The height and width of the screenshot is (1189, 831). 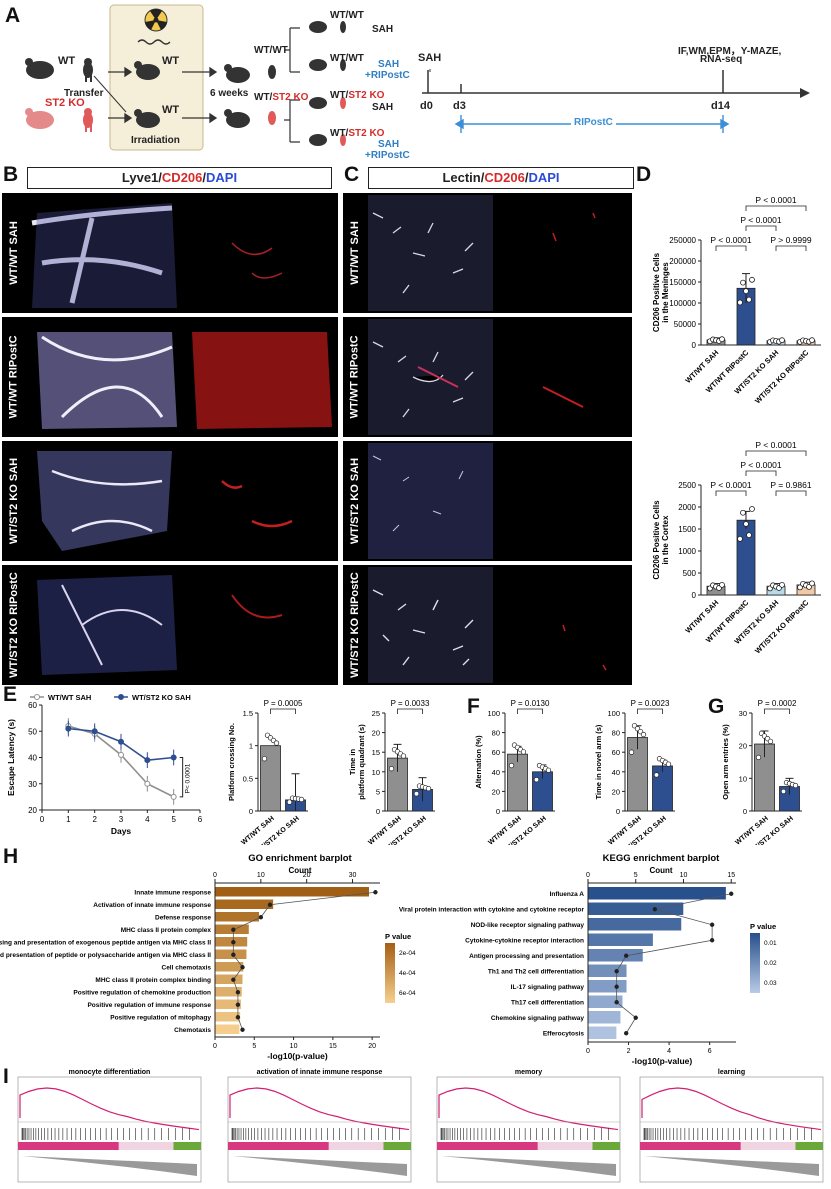 What do you see at coordinates (294, 1046) in the screenshot?
I see `x-tick-label: 10` at bounding box center [294, 1046].